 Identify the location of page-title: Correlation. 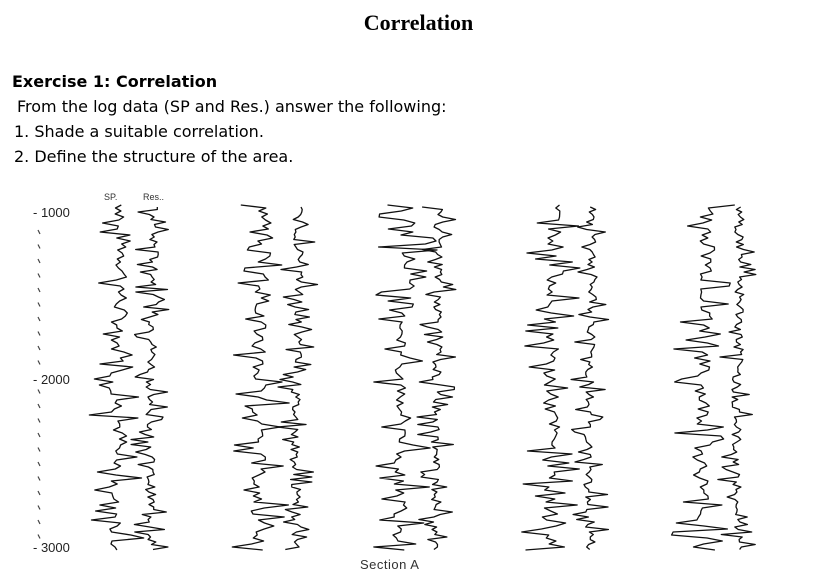
(418, 22).